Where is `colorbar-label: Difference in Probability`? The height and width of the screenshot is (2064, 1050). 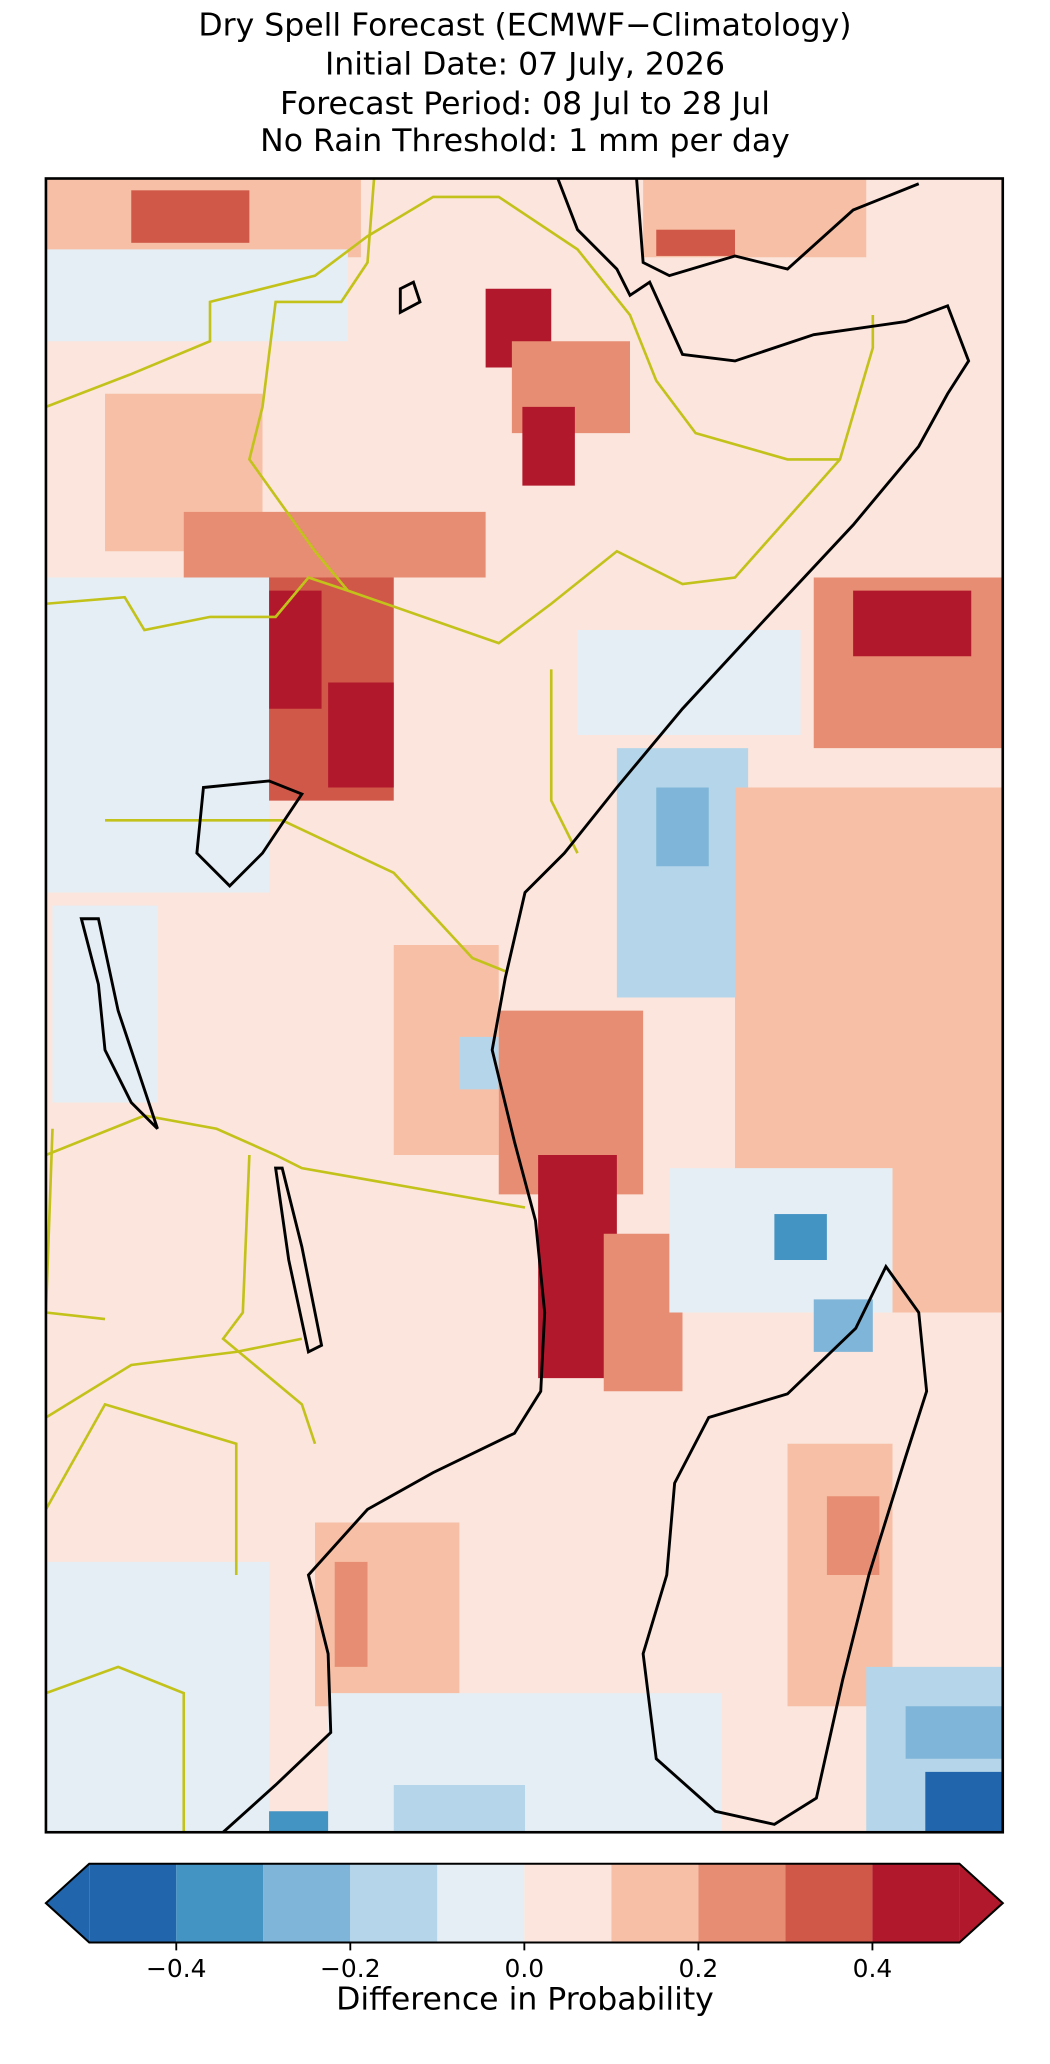 colorbar-label: Difference in Probability is located at coordinates (525, 1999).